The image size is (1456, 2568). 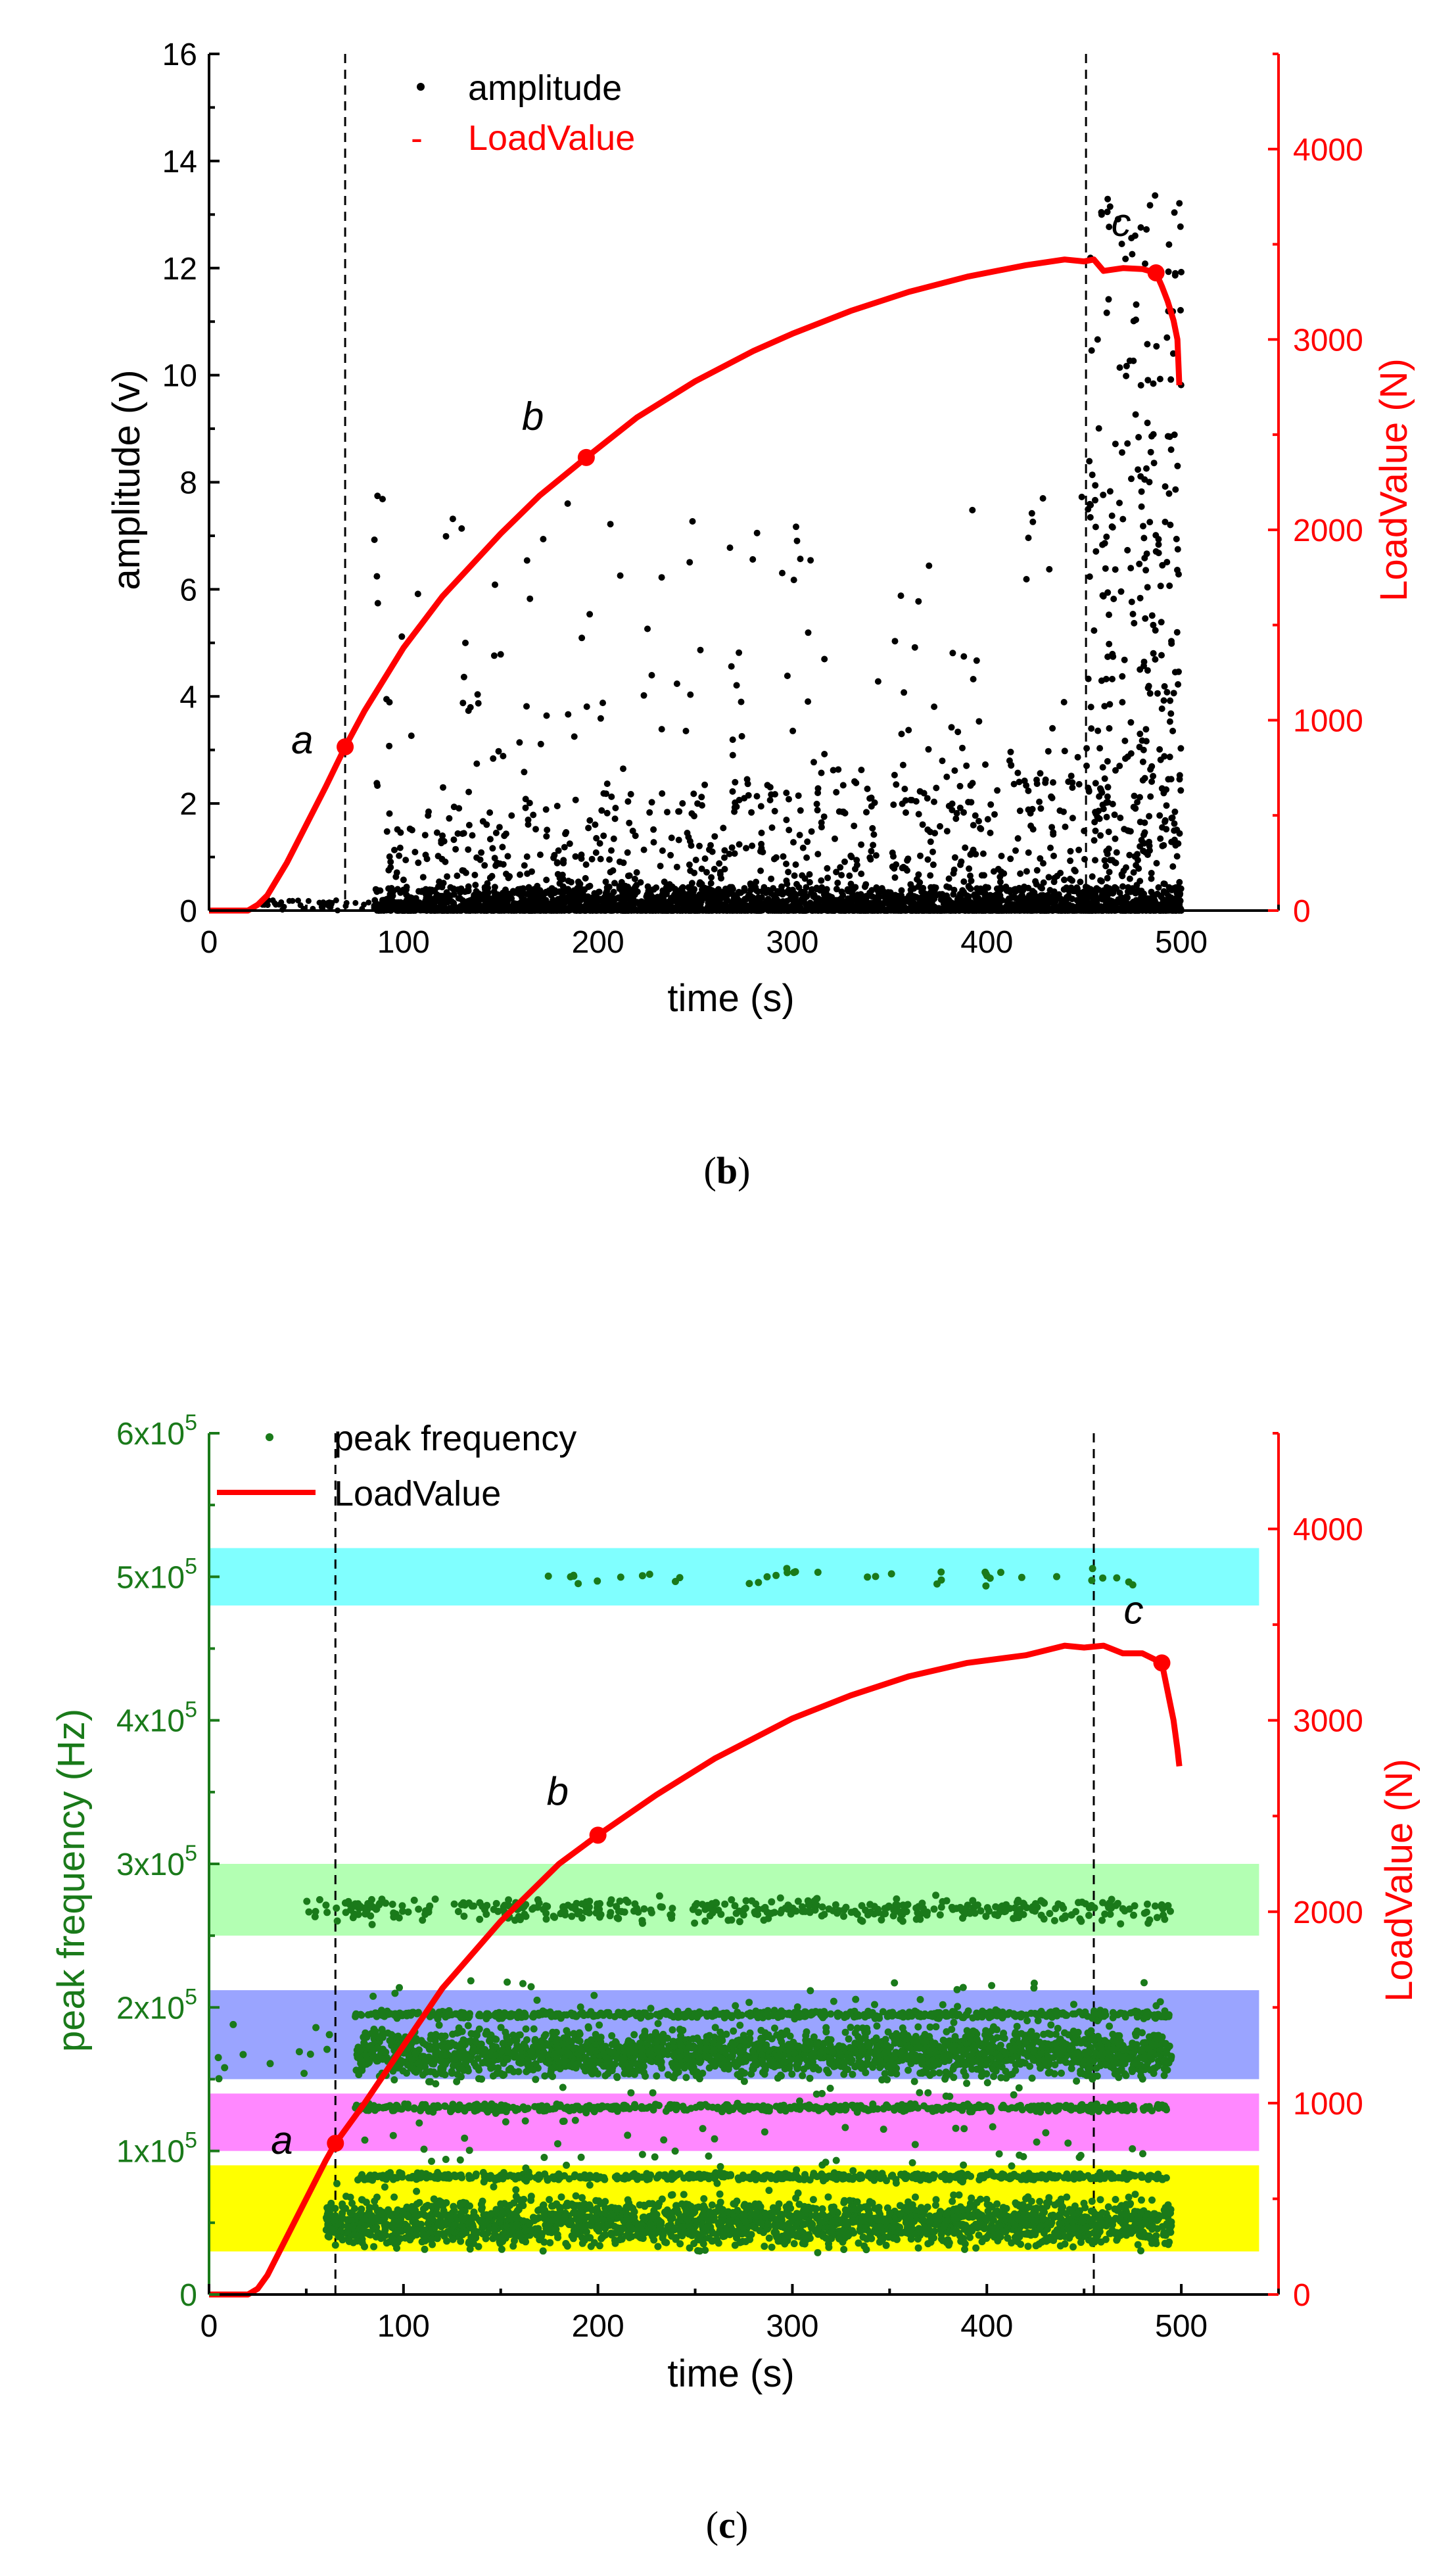 I want to click on stage-label-b: b, so click(x=533, y=416).